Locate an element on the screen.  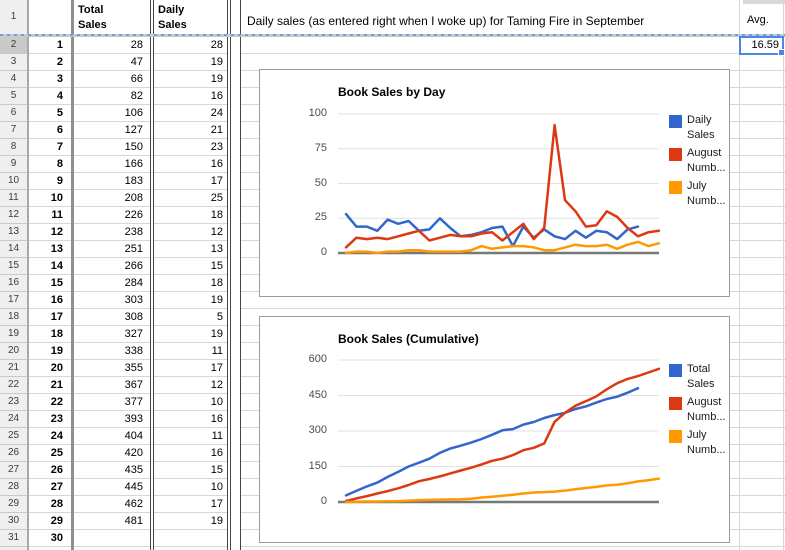
cell: 404 is located at coordinates (112, 436).